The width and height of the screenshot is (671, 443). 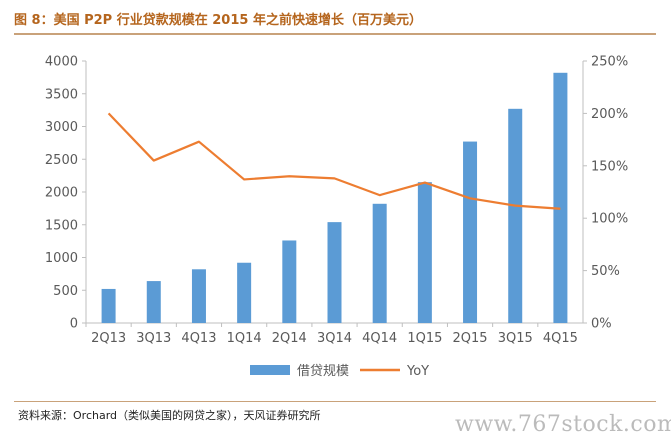 What do you see at coordinates (244, 338) in the screenshot?
I see `x-tick-label: 1Q14` at bounding box center [244, 338].